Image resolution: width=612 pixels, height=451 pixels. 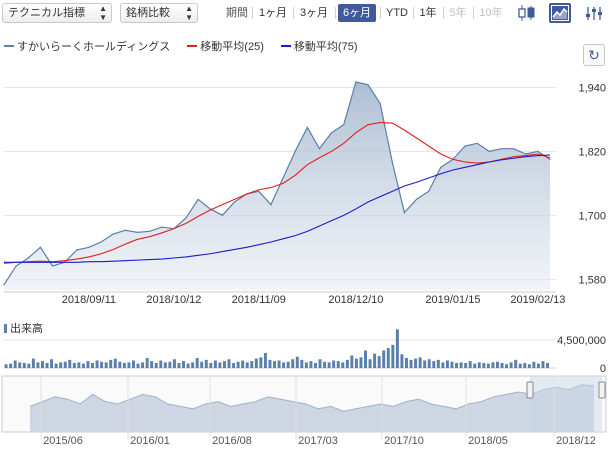 I want to click on navigator-x-tick-label: 2015/06, so click(x=63, y=441).